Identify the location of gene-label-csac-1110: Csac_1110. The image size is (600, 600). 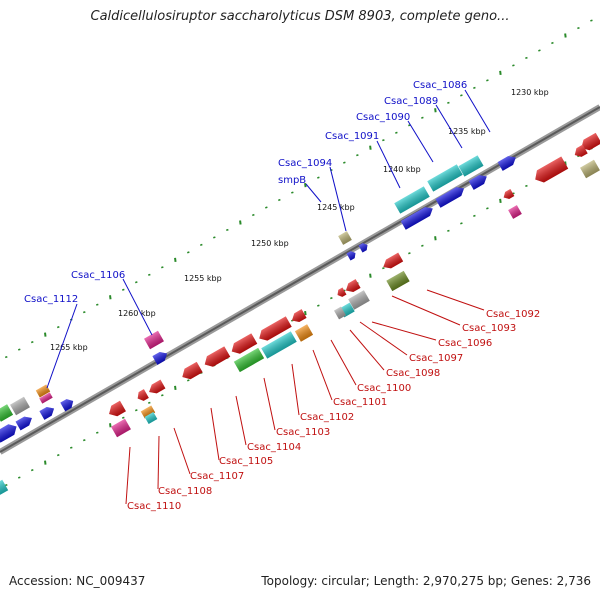
(154, 506).